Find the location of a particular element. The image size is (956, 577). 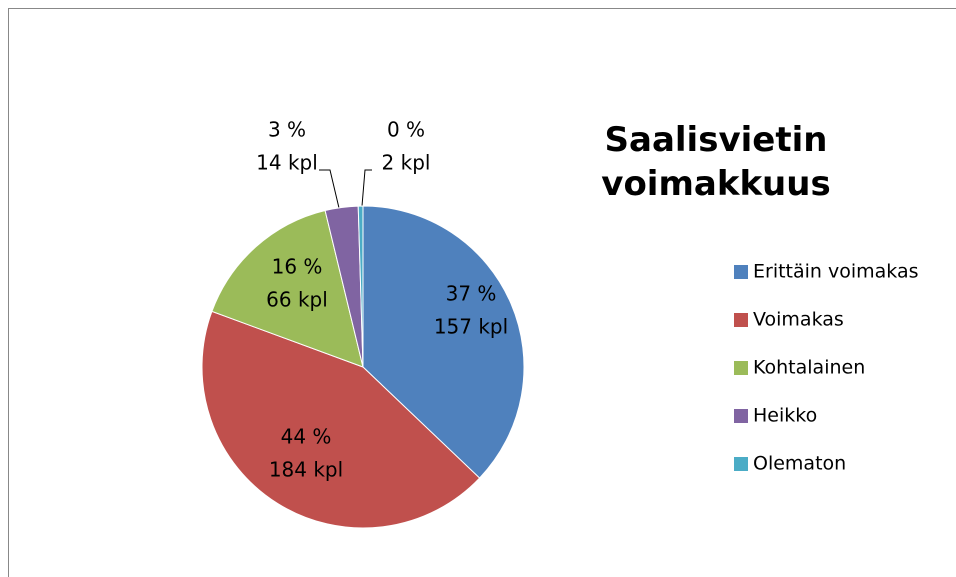

data-label: 14 kpl is located at coordinates (287, 163).